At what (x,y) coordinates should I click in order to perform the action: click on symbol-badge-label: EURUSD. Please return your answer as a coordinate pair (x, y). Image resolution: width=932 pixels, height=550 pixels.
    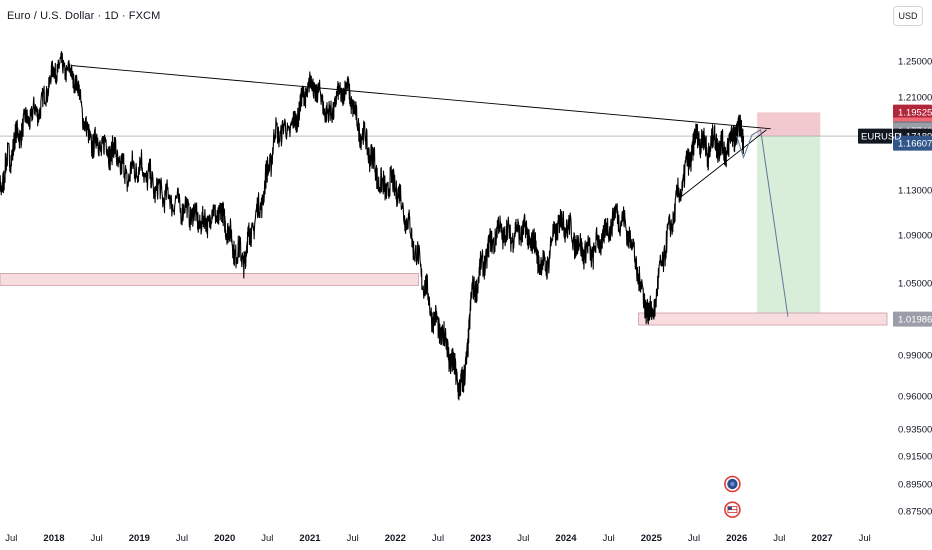
    Looking at the image, I should click on (881, 137).